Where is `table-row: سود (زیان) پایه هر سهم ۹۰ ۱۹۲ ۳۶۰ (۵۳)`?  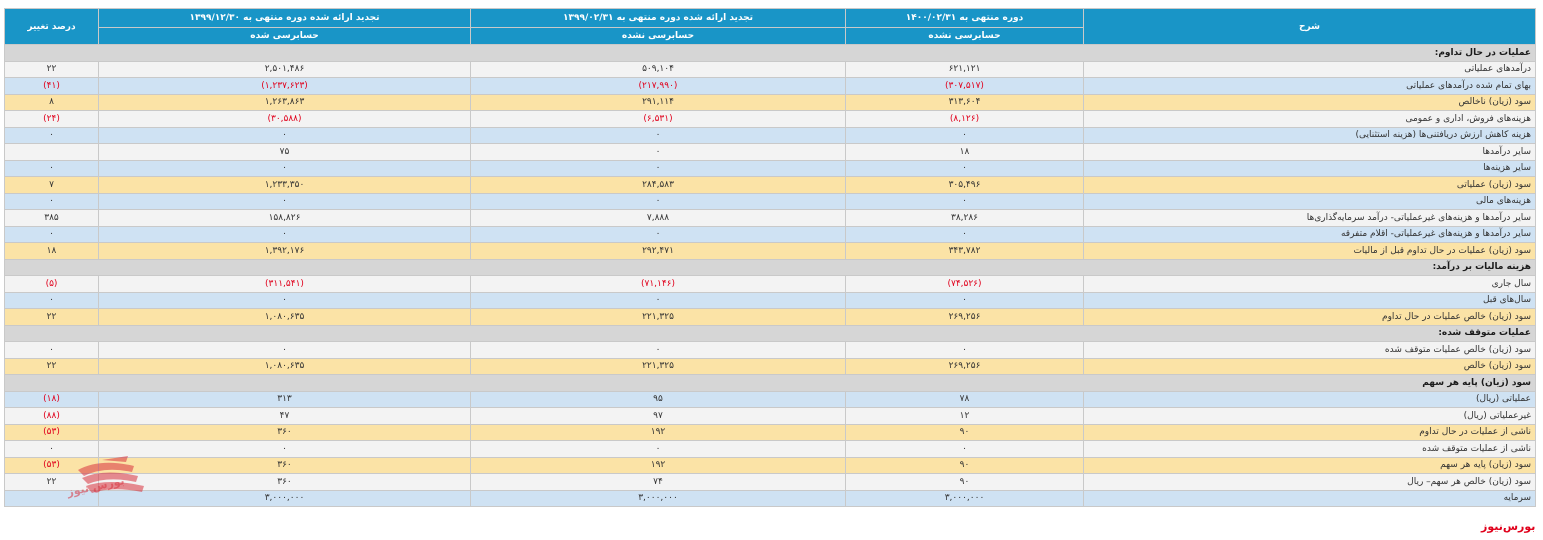 table-row: سود (زیان) پایه هر سهم ۹۰ ۱۹۲ ۳۶۰ (۵۳) is located at coordinates (770, 465).